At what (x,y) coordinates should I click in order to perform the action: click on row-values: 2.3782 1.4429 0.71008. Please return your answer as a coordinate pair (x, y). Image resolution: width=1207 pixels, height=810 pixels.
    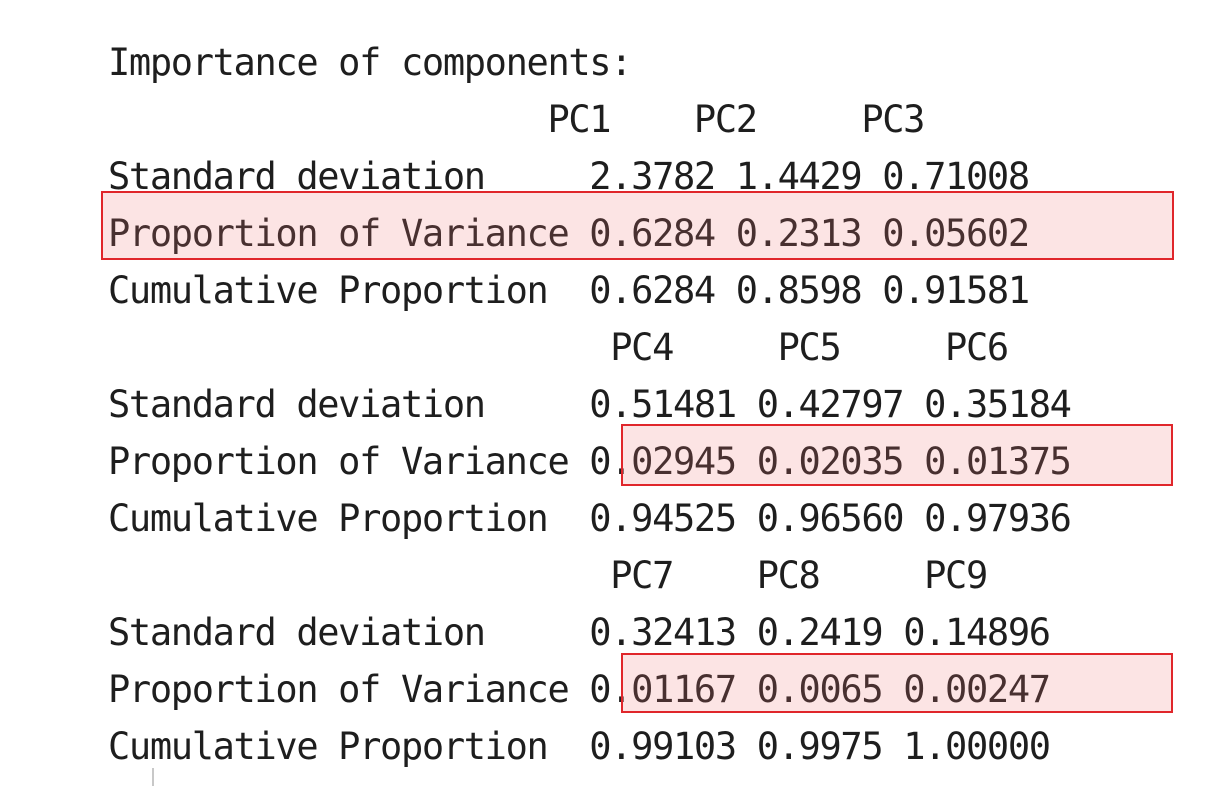
    Looking at the image, I should click on (799, 176).